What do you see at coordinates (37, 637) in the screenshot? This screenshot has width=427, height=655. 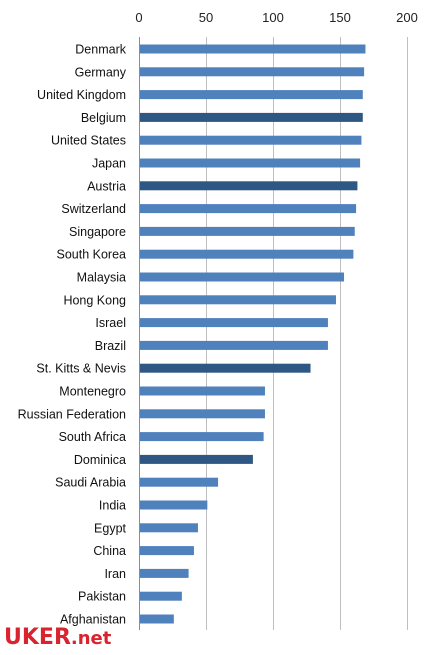 I see `watermark-main: UKER` at bounding box center [37, 637].